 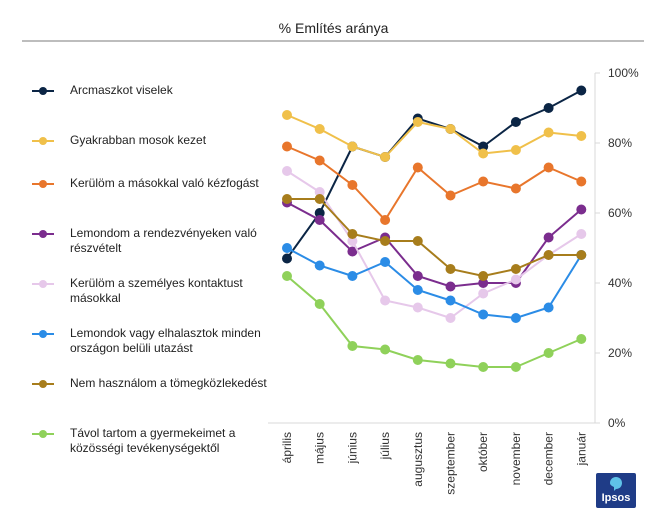 What do you see at coordinates (121, 90) in the screenshot?
I see `legend-label: Arcmaszkot viselek` at bounding box center [121, 90].